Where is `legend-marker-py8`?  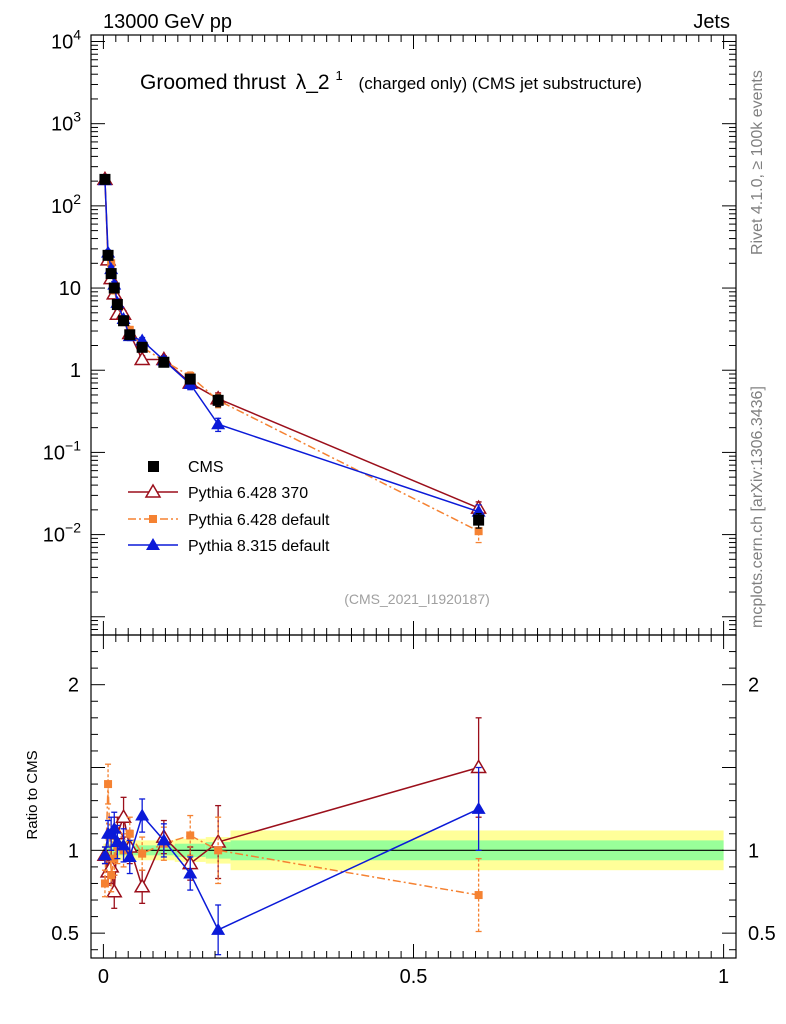
legend-marker-py8 is located at coordinates (153, 544).